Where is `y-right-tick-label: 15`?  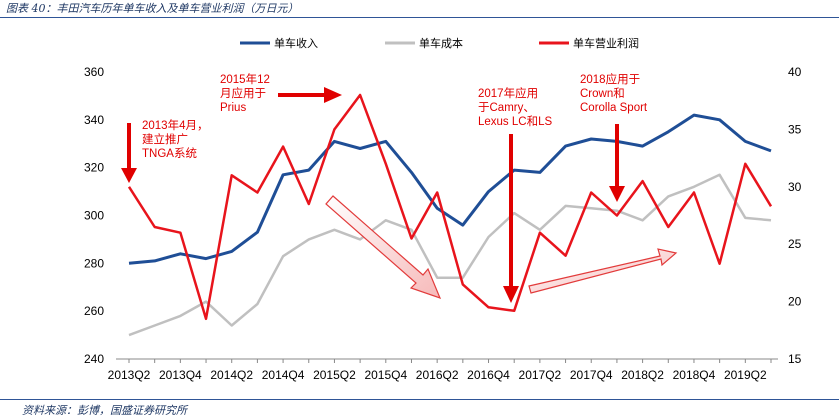
y-right-tick-label: 15 is located at coordinates (795, 359).